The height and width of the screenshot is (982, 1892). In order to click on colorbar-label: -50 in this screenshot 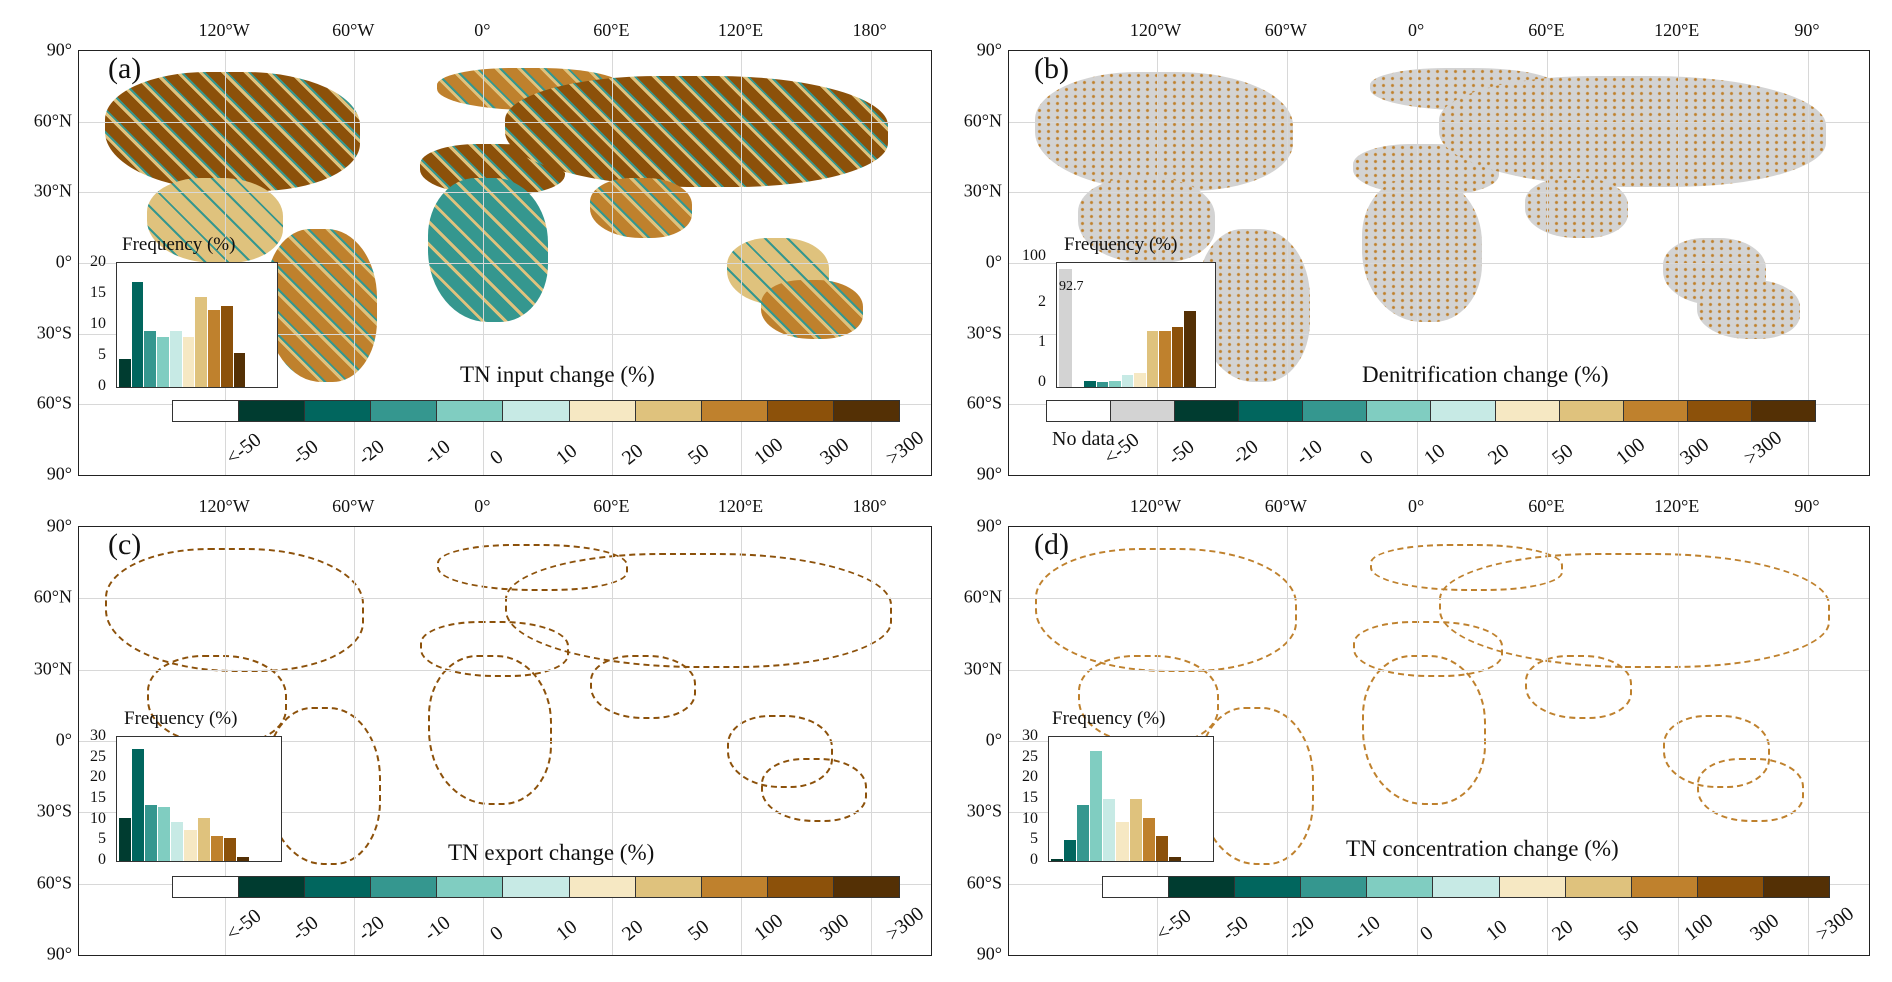, I will do `click(305, 928)`.